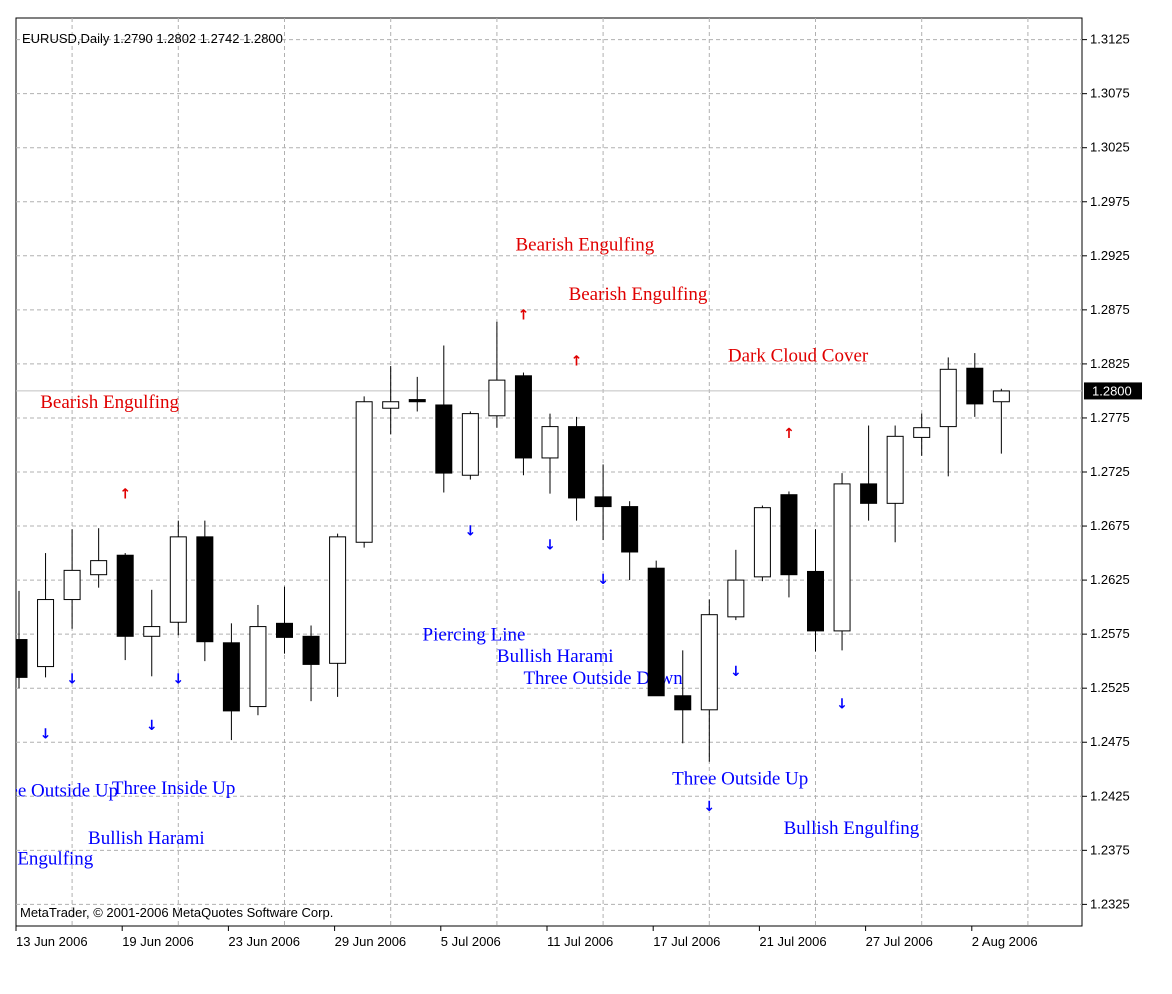  What do you see at coordinates (1110, 201) in the screenshot?
I see `y-tick-label: 1.2975` at bounding box center [1110, 201].